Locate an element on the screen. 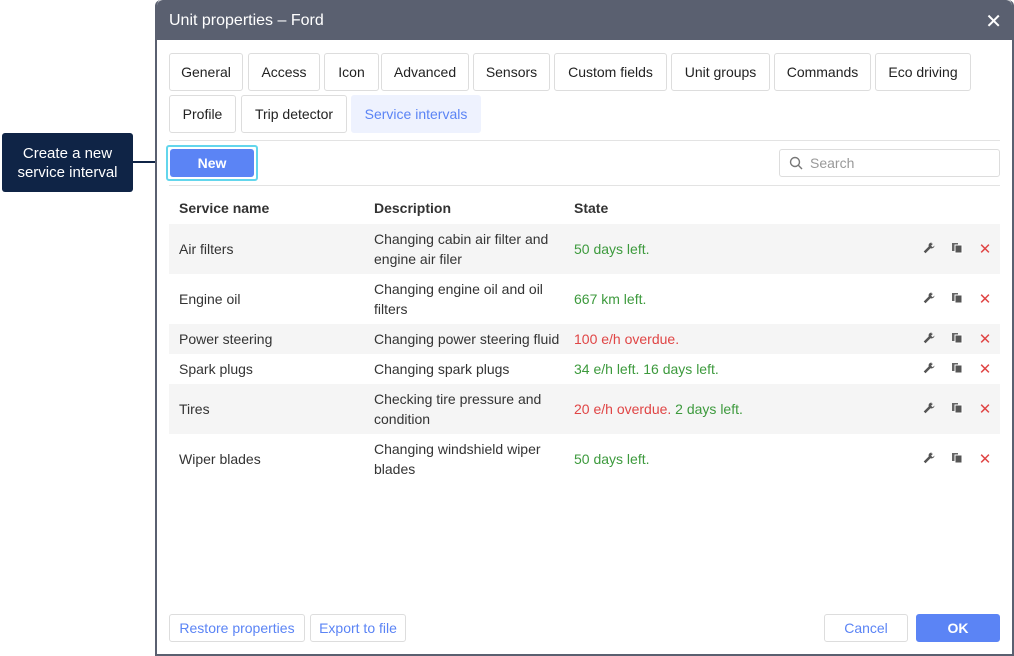 This screenshot has height=656, width=1014. export-to-file-button: Export to file is located at coordinates (358, 628).